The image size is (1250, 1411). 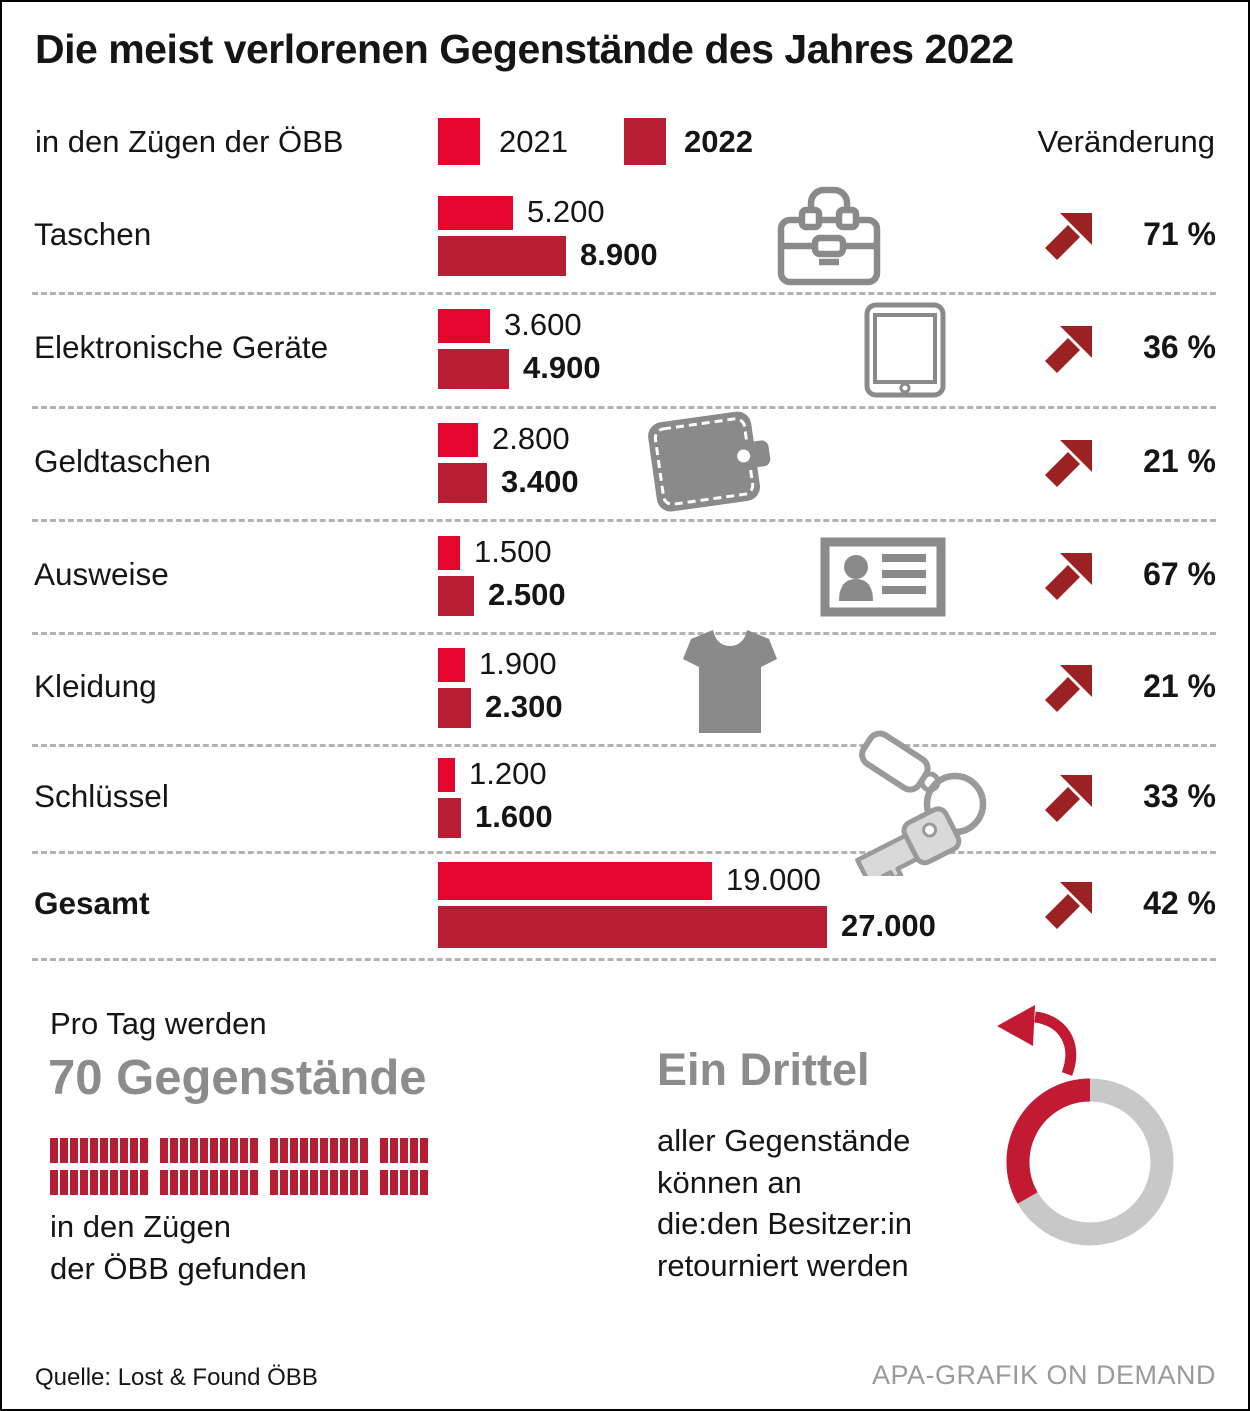 I want to click on daily-headline: 70 Gegenstände, so click(x=237, y=1078).